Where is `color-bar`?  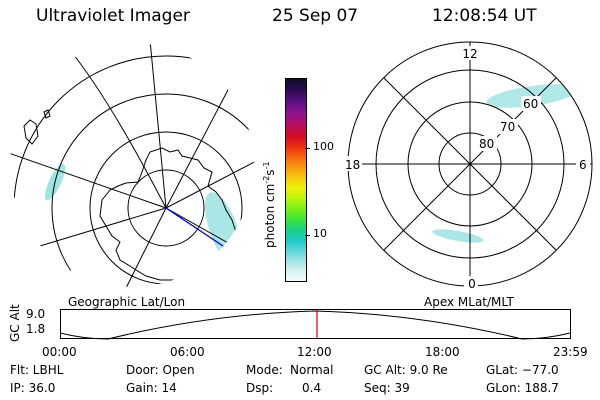 color-bar is located at coordinates (296, 180).